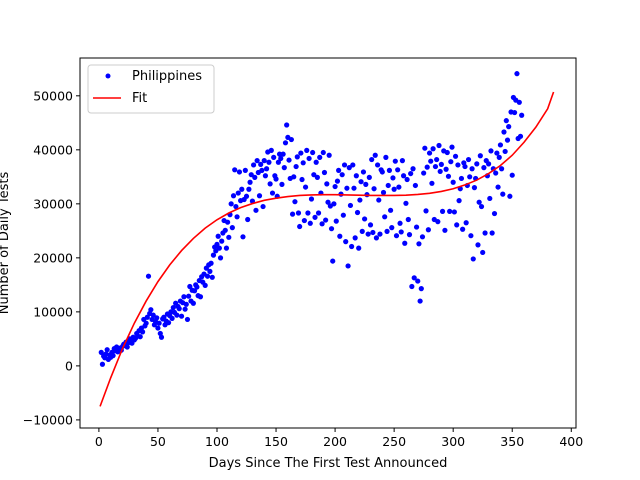  I want to click on x-tick-label-250: 250, so click(394, 441).